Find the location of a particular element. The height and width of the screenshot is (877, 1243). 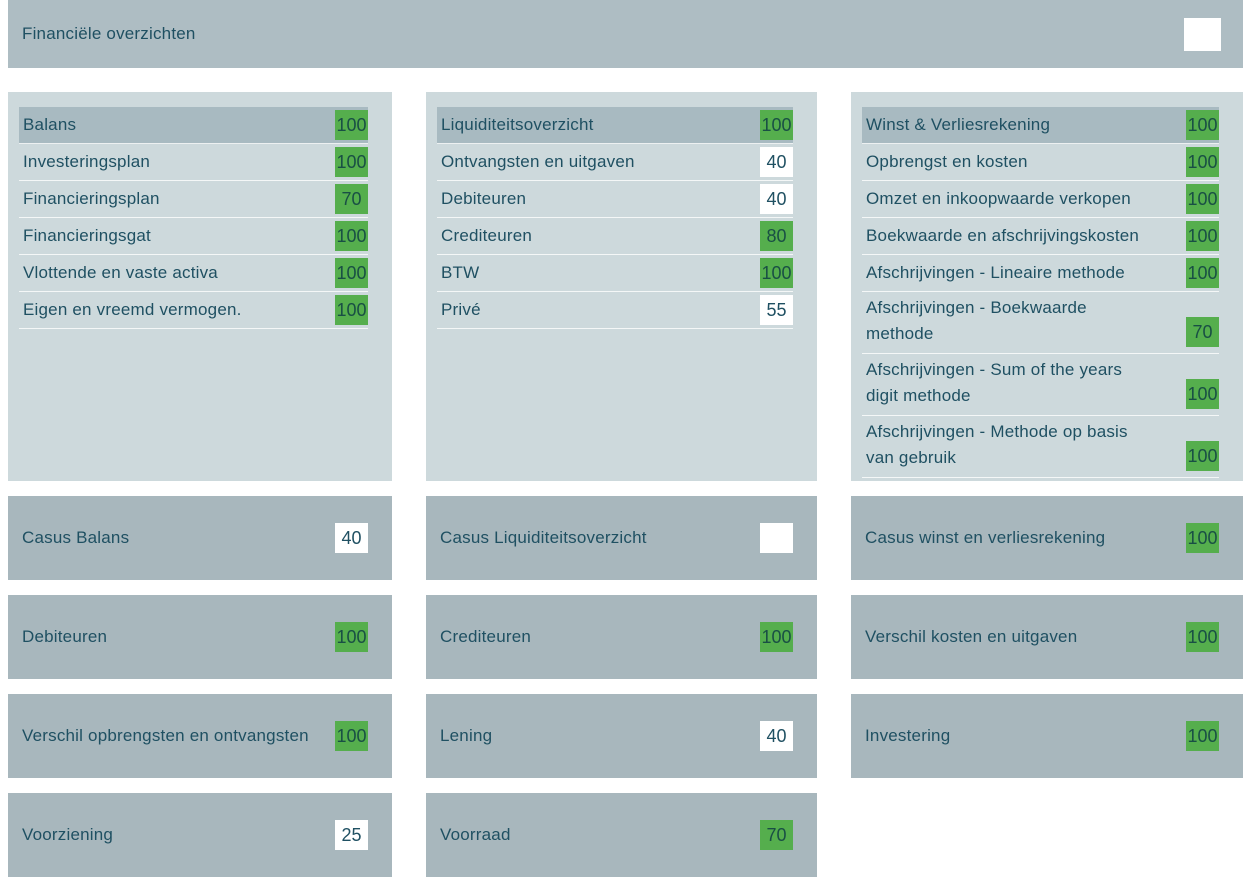

score-badge is located at coordinates (776, 538).